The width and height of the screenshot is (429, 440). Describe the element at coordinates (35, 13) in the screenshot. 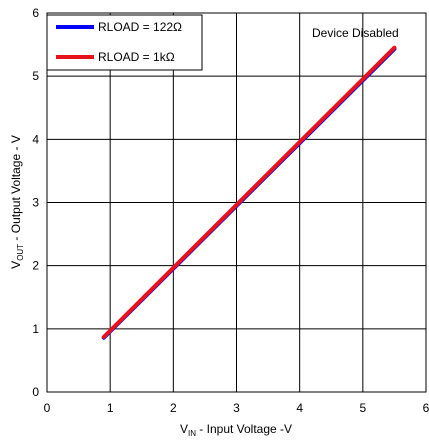

I see `y-tick-label: 6` at that location.